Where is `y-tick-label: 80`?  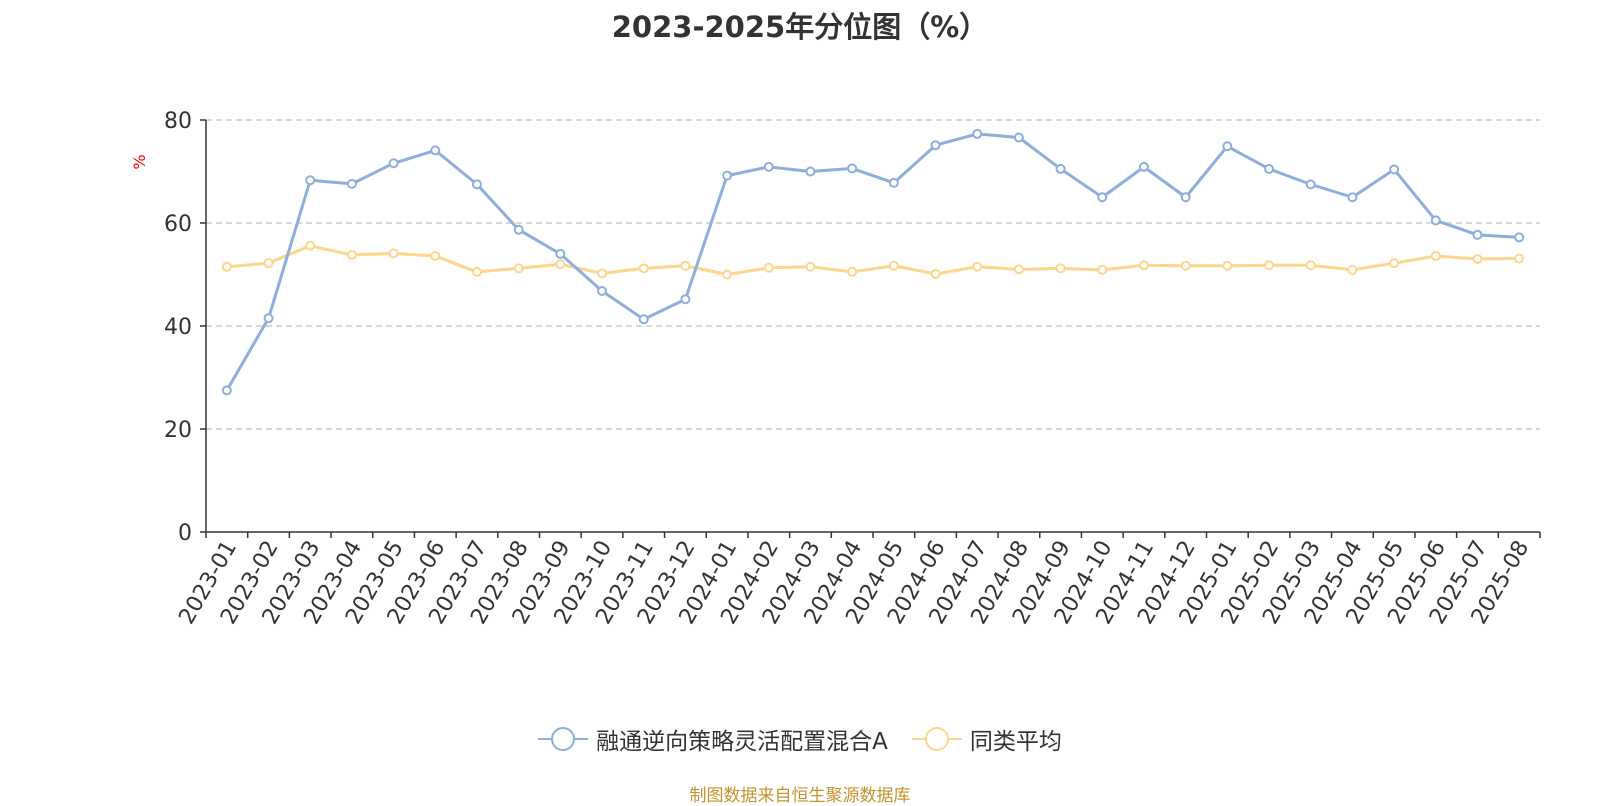 y-tick-label: 80 is located at coordinates (178, 121).